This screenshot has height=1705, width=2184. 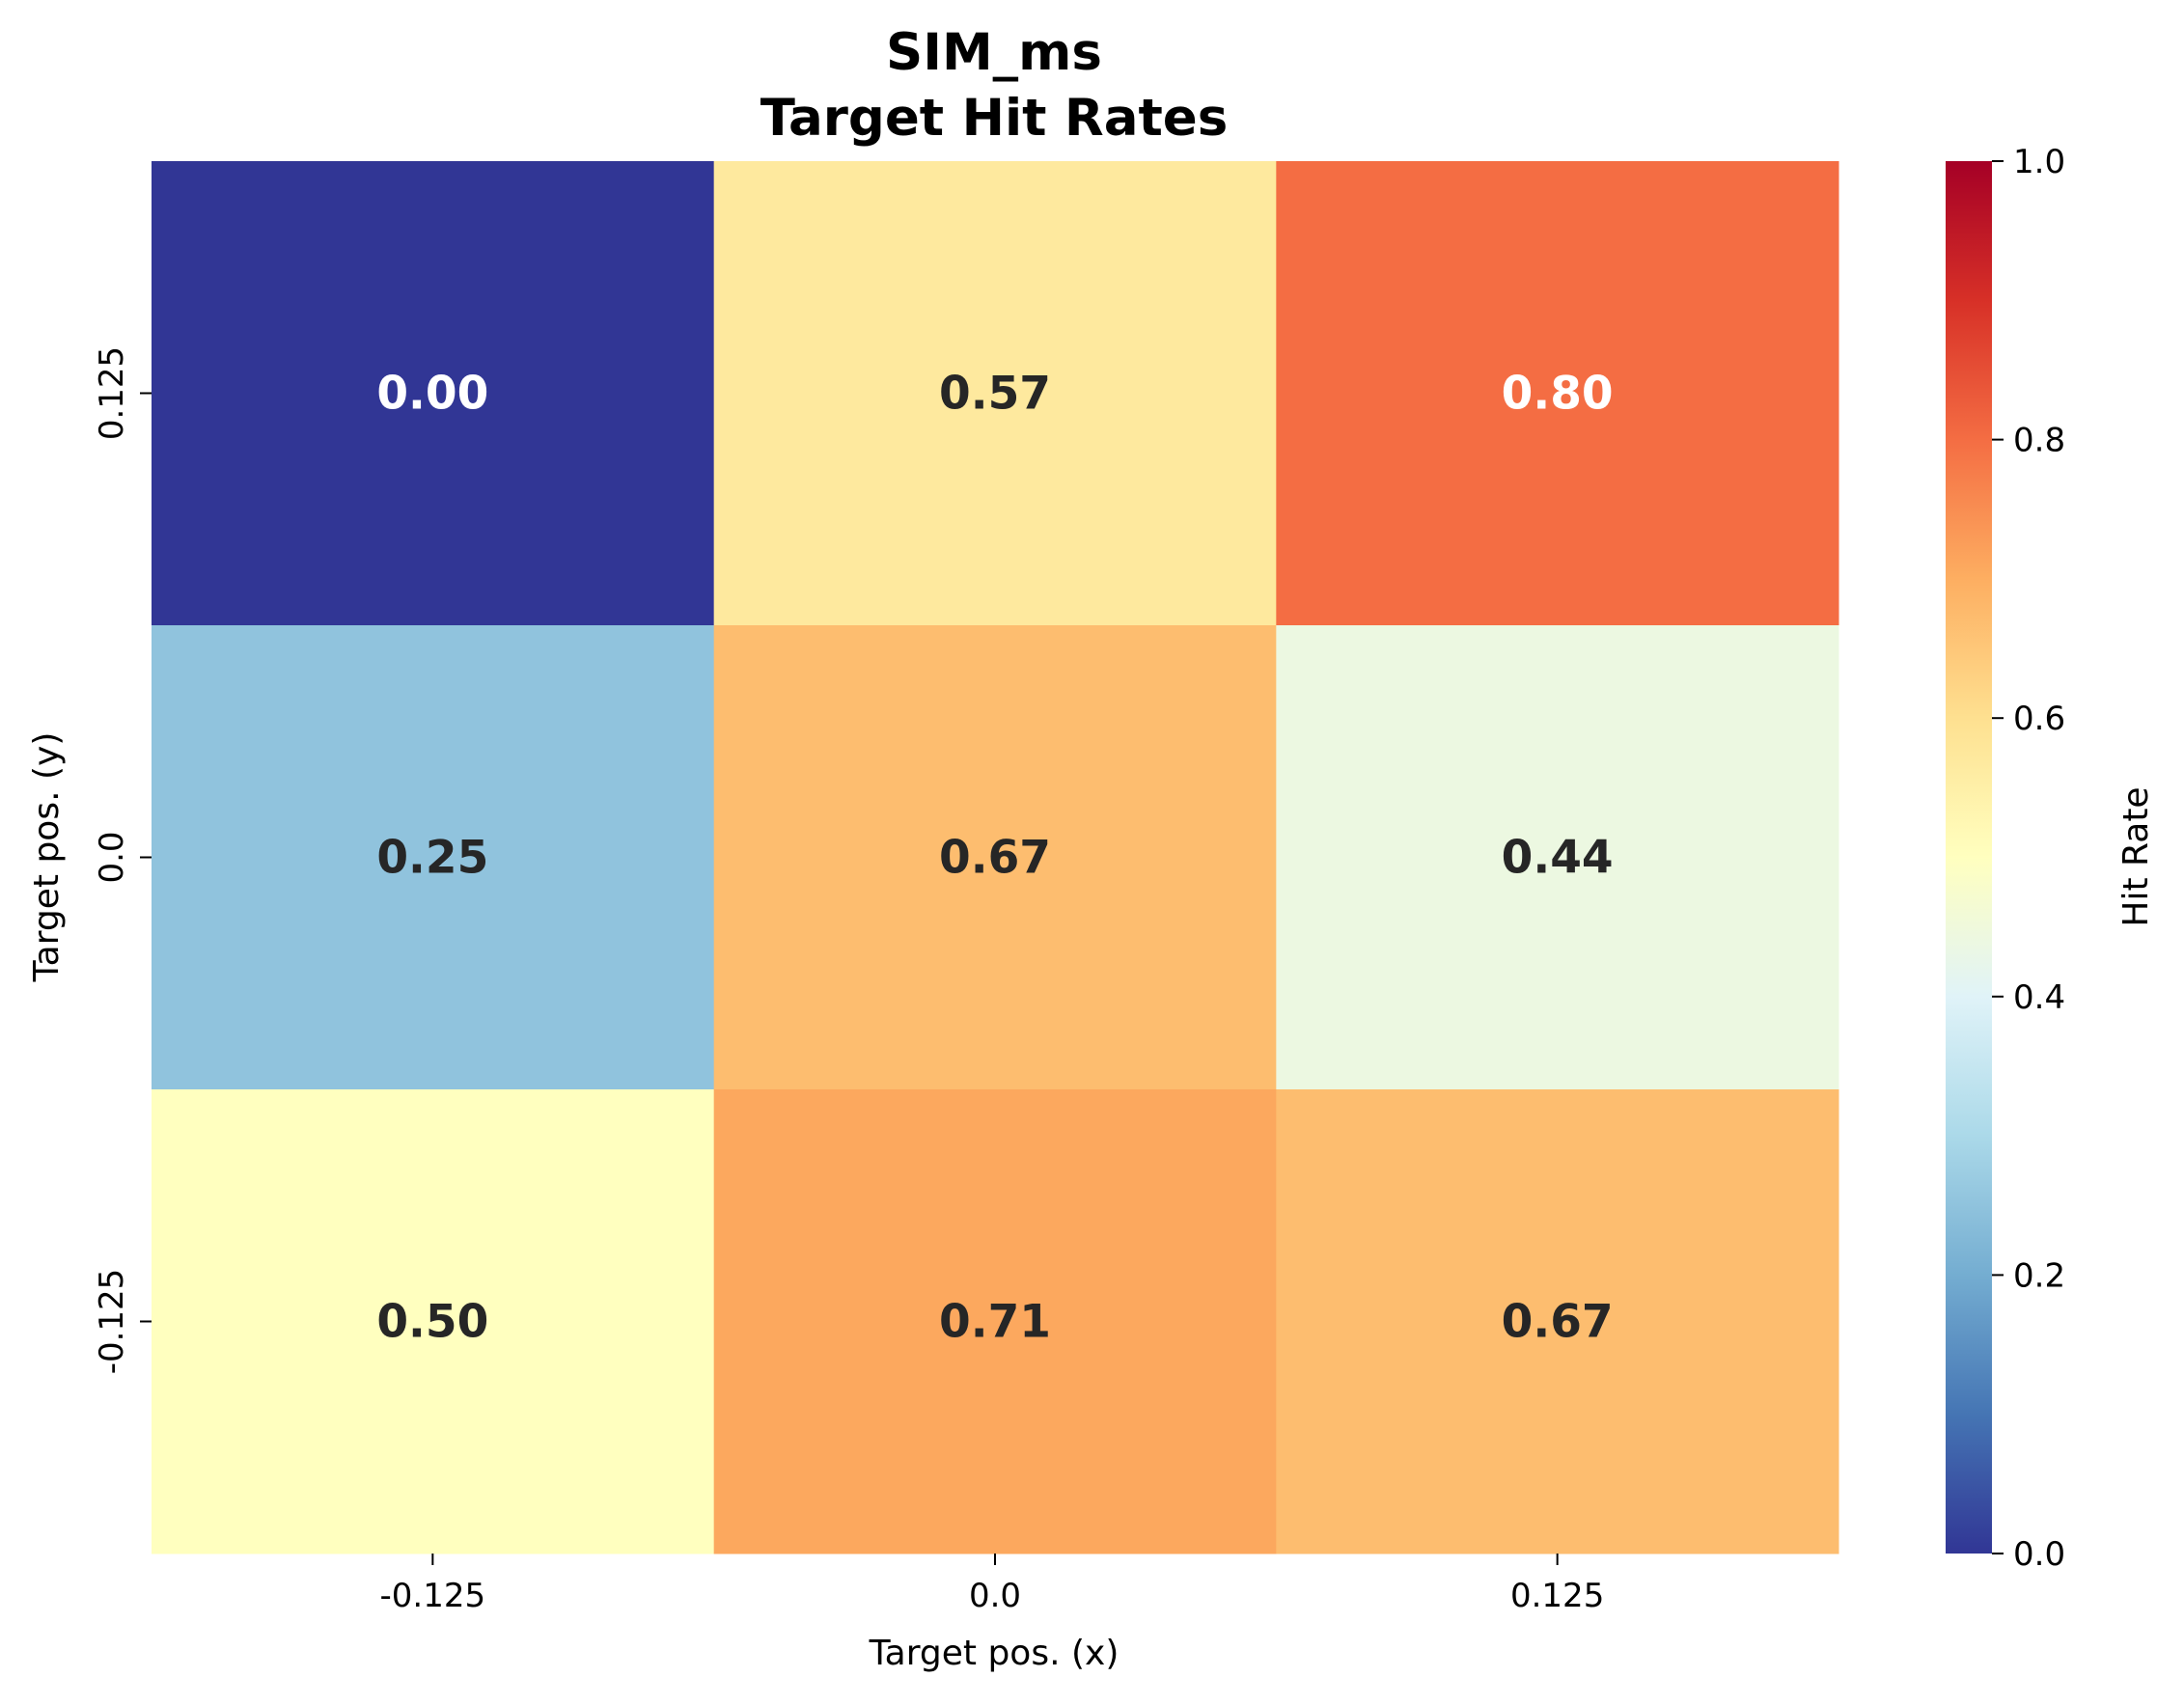 What do you see at coordinates (2039, 997) in the screenshot?
I see `colorbar-tick-label: 0.4` at bounding box center [2039, 997].